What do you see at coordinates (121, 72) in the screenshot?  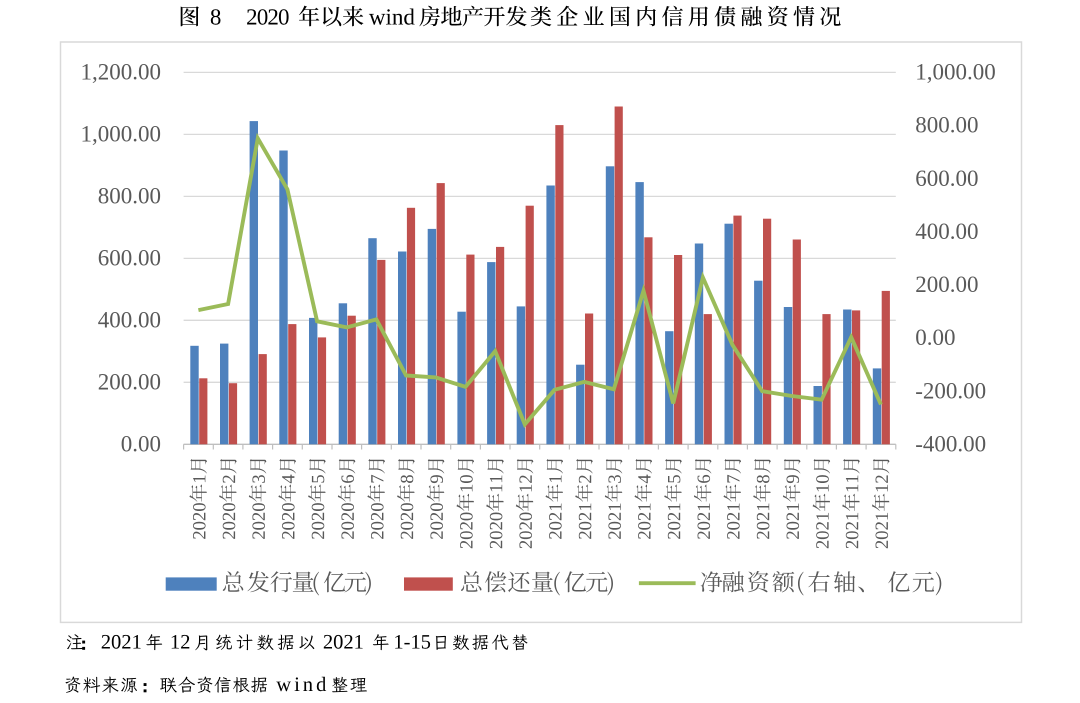 I see `svg-text: 1,200.00` at bounding box center [121, 72].